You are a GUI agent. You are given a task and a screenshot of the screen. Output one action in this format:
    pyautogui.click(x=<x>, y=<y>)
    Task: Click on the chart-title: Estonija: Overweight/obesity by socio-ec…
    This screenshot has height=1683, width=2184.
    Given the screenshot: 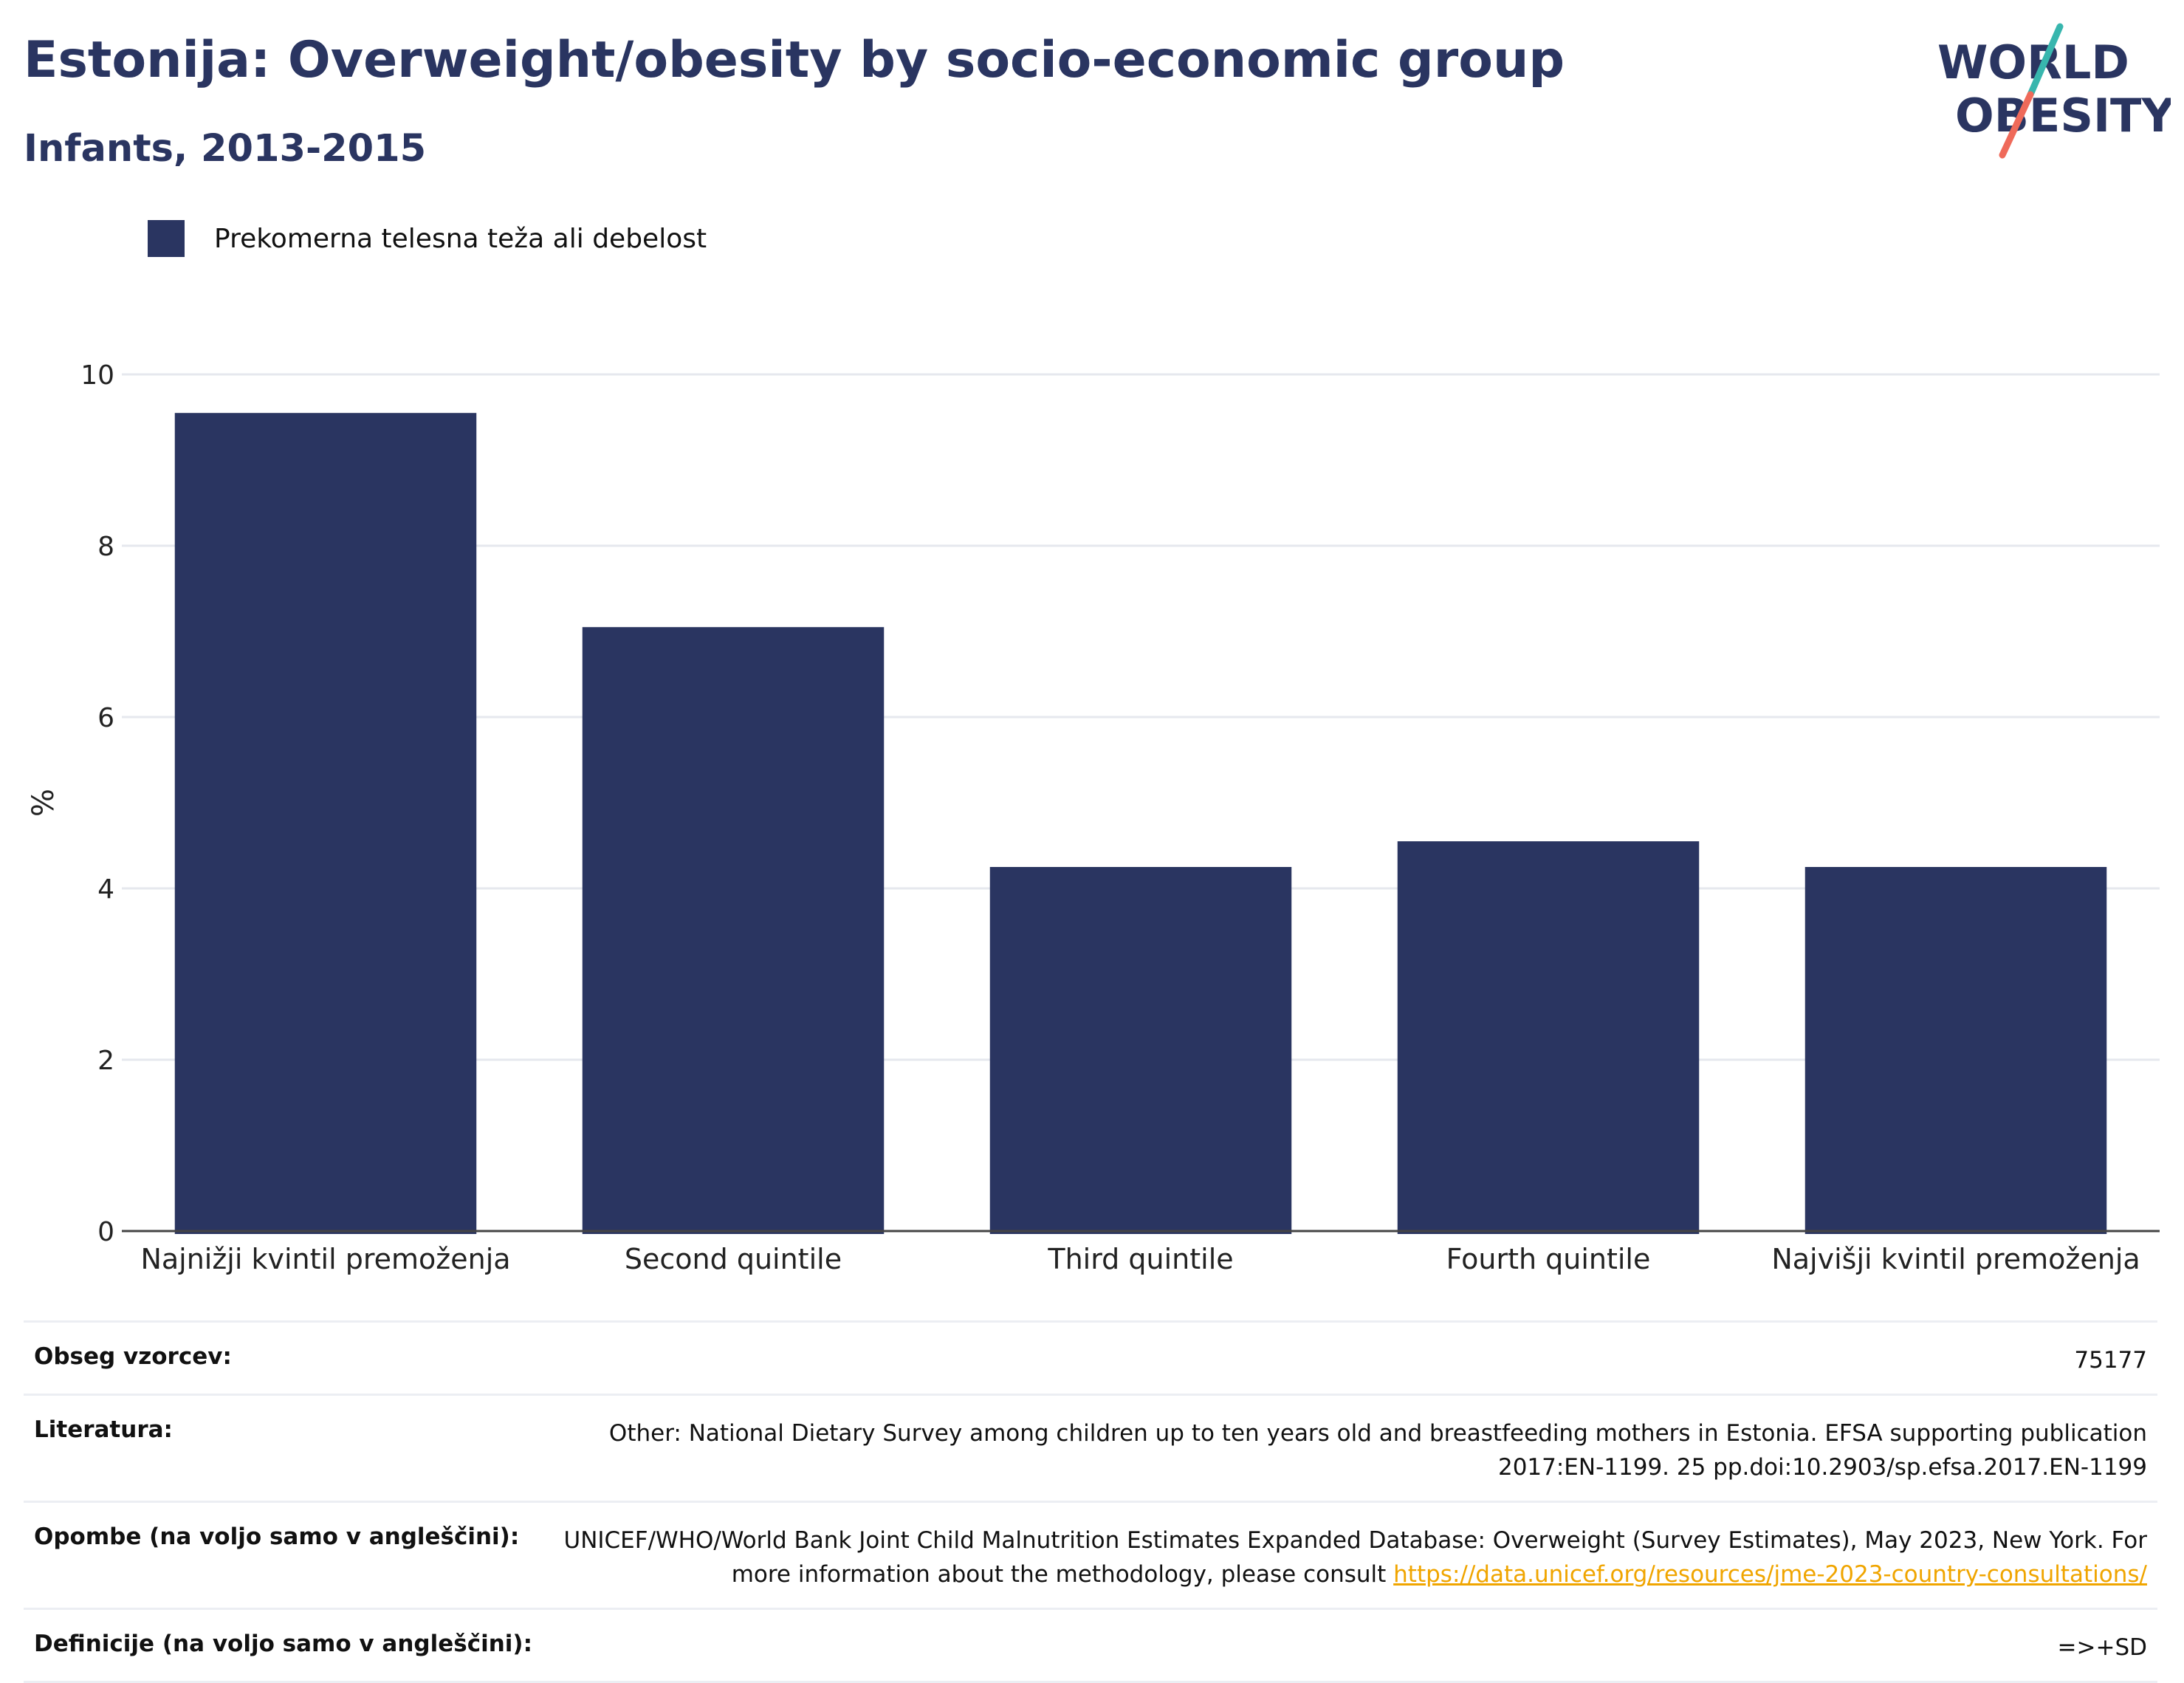 What is the action you would take?
    pyautogui.click(x=795, y=60)
    